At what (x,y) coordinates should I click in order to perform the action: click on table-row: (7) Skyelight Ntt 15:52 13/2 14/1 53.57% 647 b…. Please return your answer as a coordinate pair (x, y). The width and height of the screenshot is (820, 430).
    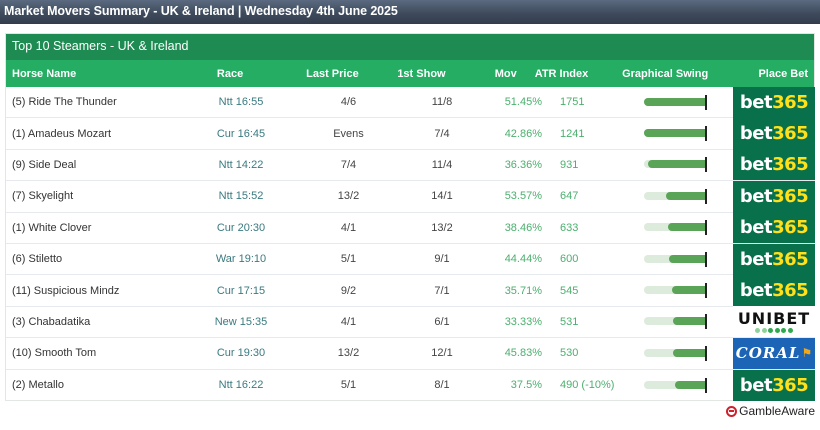
    Looking at the image, I should click on (410, 196).